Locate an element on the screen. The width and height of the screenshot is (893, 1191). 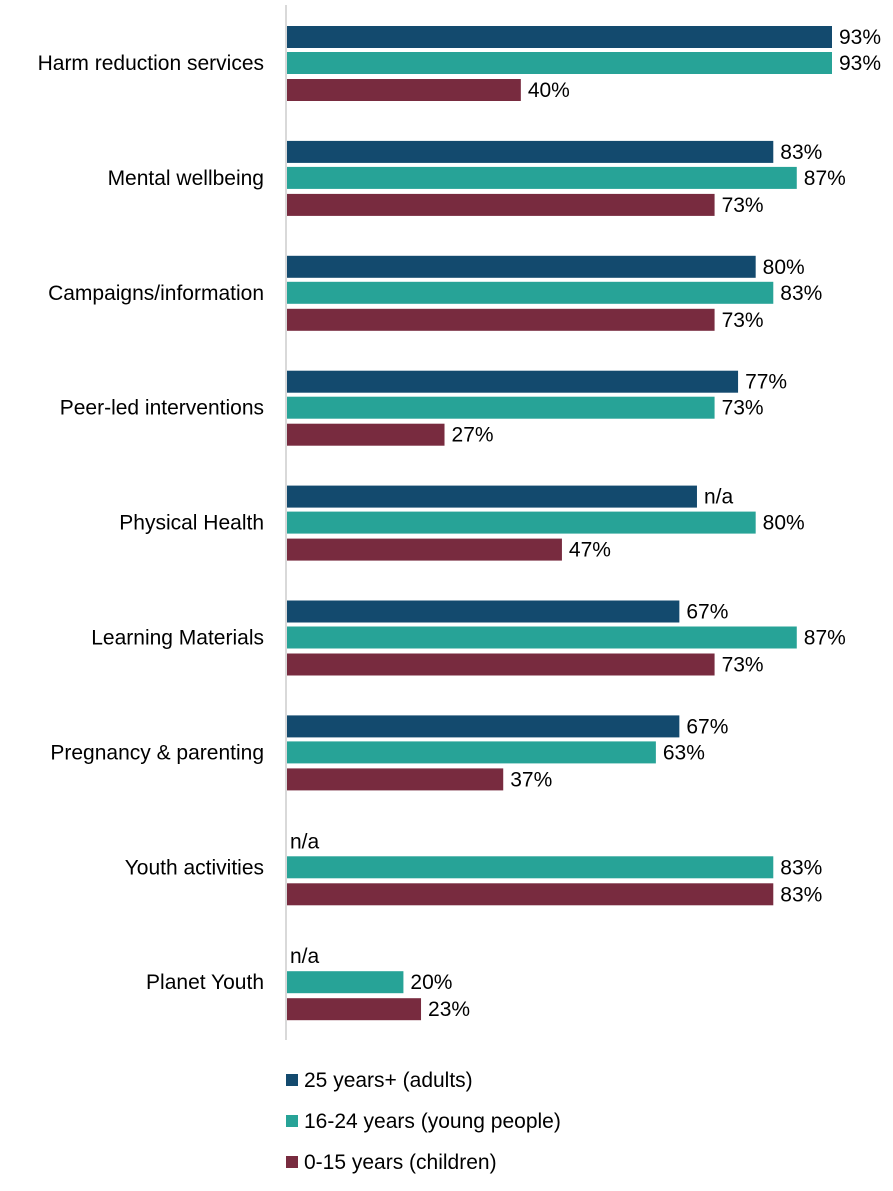
category-label: Mental wellbeing is located at coordinates (186, 178).